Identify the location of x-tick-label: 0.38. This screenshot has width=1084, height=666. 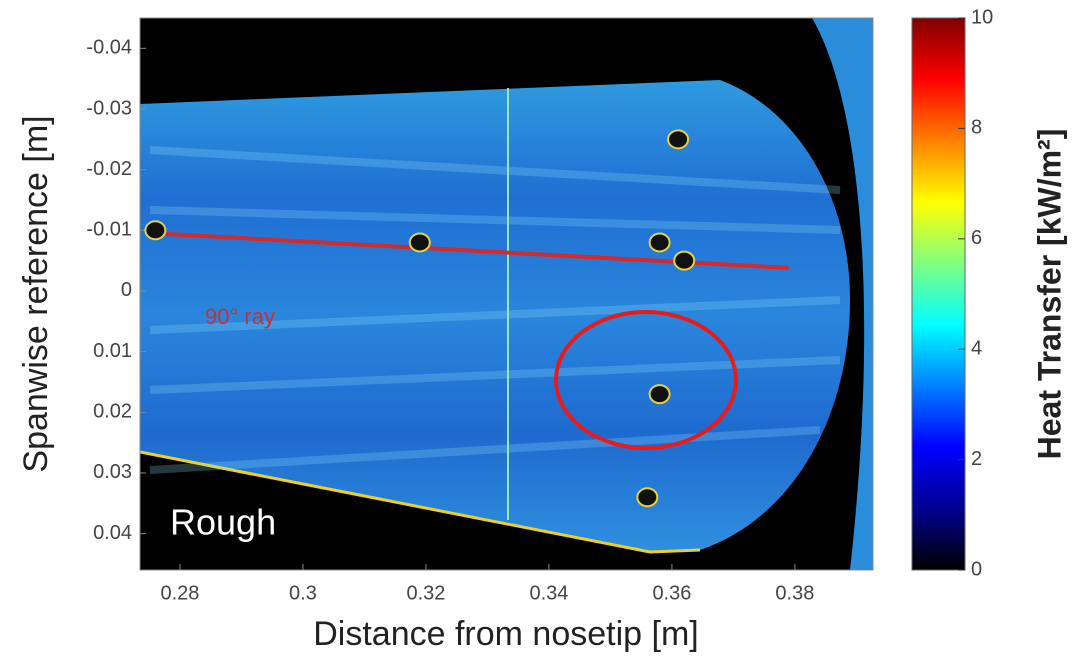
(794, 593).